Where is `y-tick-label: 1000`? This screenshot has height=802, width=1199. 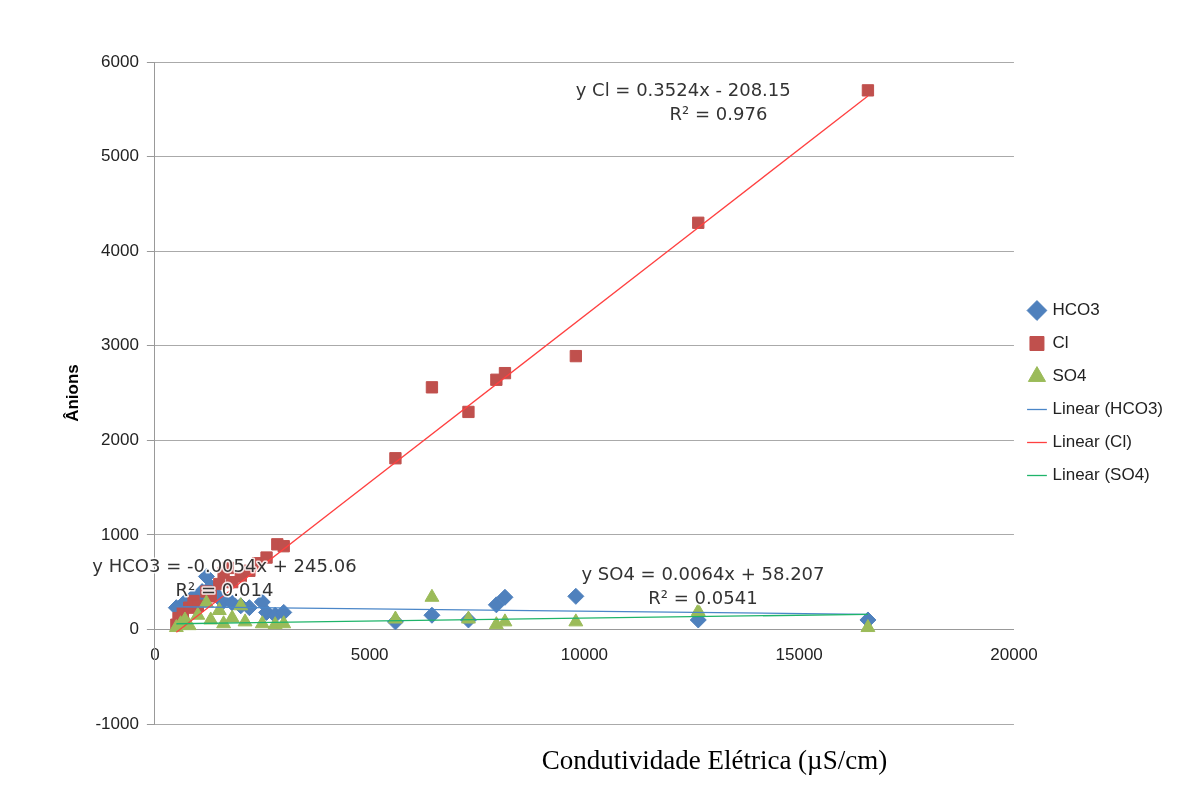
y-tick-label: 1000 is located at coordinates (120, 534).